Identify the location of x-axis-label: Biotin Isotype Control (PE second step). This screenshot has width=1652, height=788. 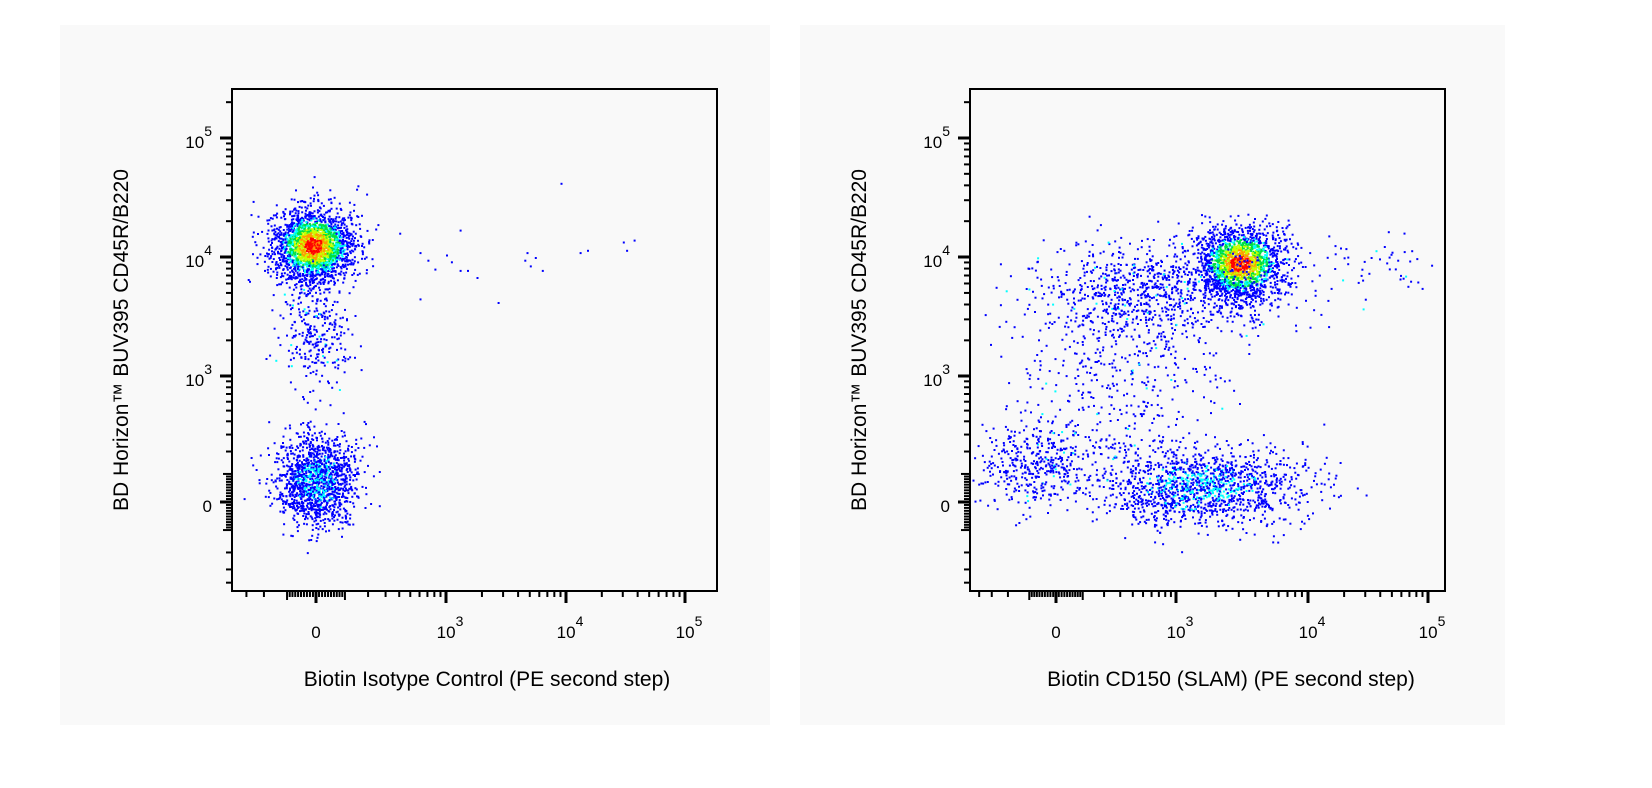
(487, 679).